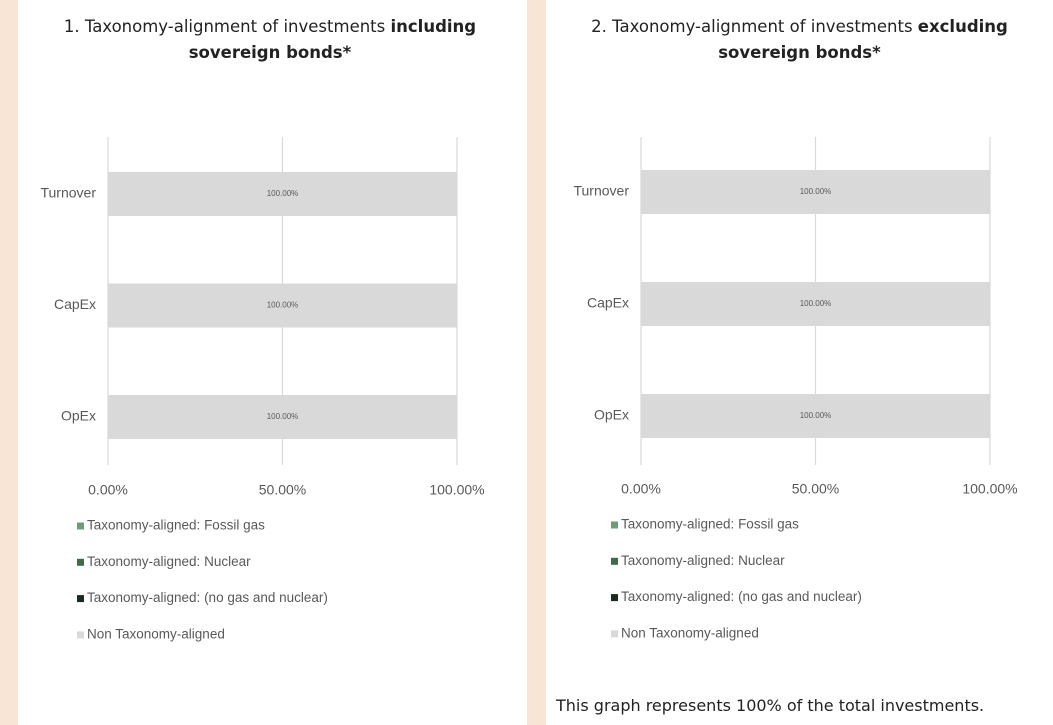  I want to click on title-text: 2. Taxonomy-alignment of investments, so click(752, 26).